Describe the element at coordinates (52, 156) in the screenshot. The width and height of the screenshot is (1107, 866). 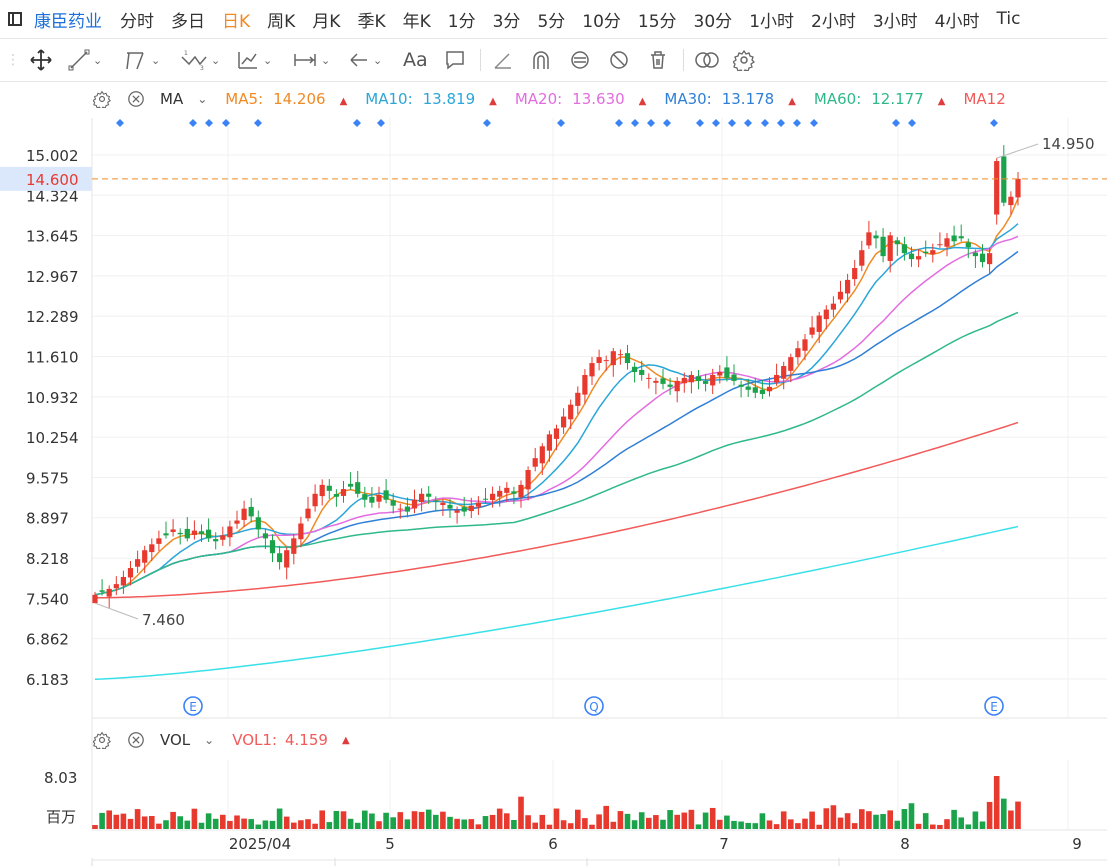
I see `price-tick: 15.002` at that location.